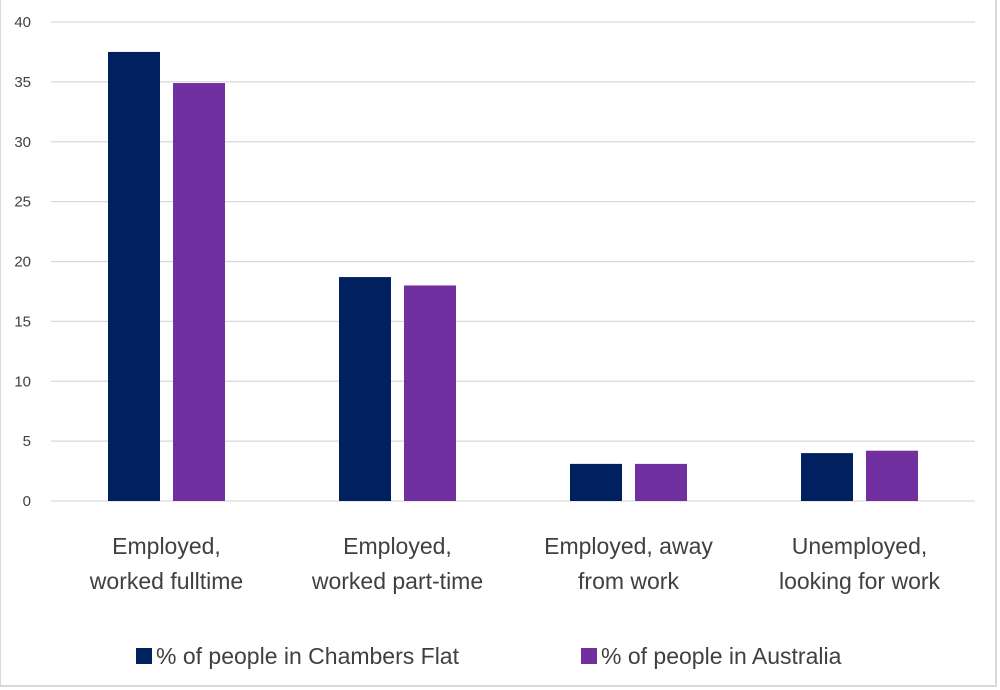 The width and height of the screenshot is (1000, 690). Describe the element at coordinates (308, 656) in the screenshot. I see `legend-label: % of people in Chambers Flat` at that location.